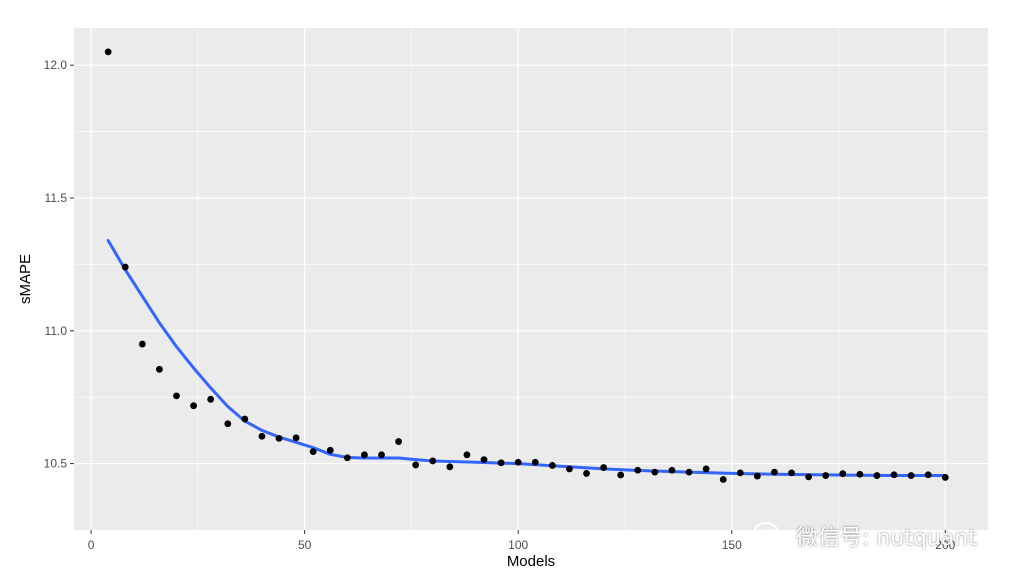  Describe the element at coordinates (59, 264) in the screenshot. I see `y-axis: 10.5 11.0 11.5 12.0` at that location.